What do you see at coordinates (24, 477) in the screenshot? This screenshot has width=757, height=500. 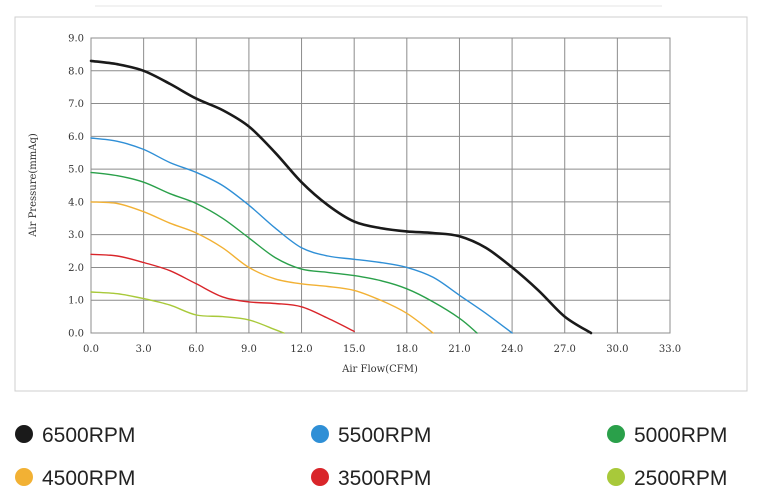 I see `legend-marker-4500rpm` at bounding box center [24, 477].